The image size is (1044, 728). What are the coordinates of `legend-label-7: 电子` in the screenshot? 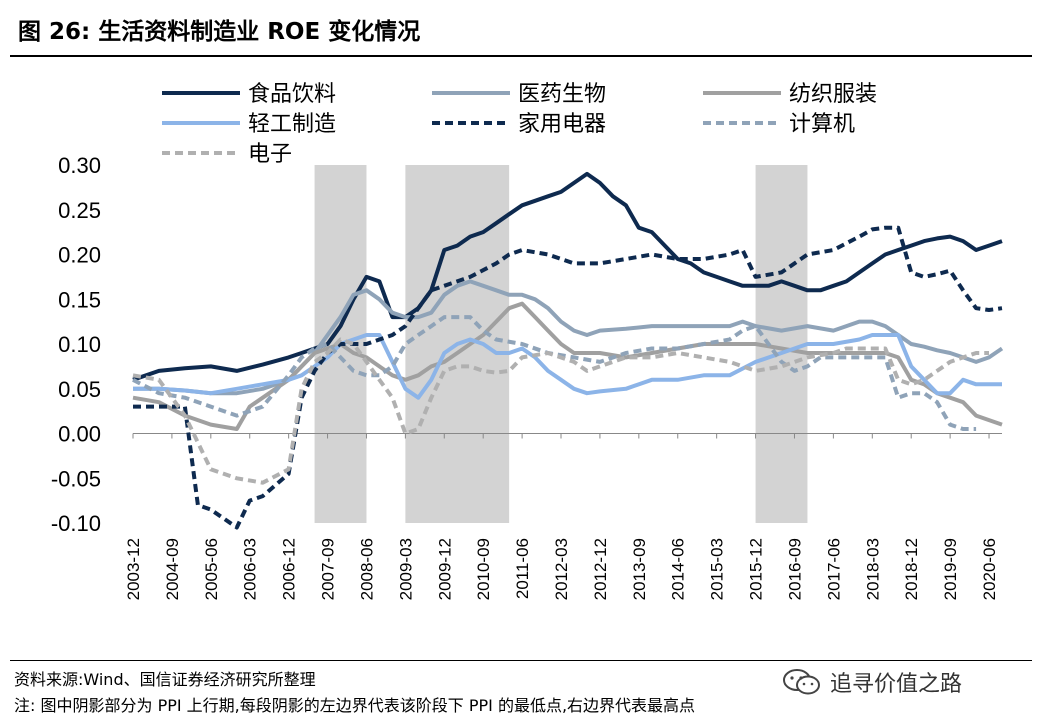 It's located at (270, 154).